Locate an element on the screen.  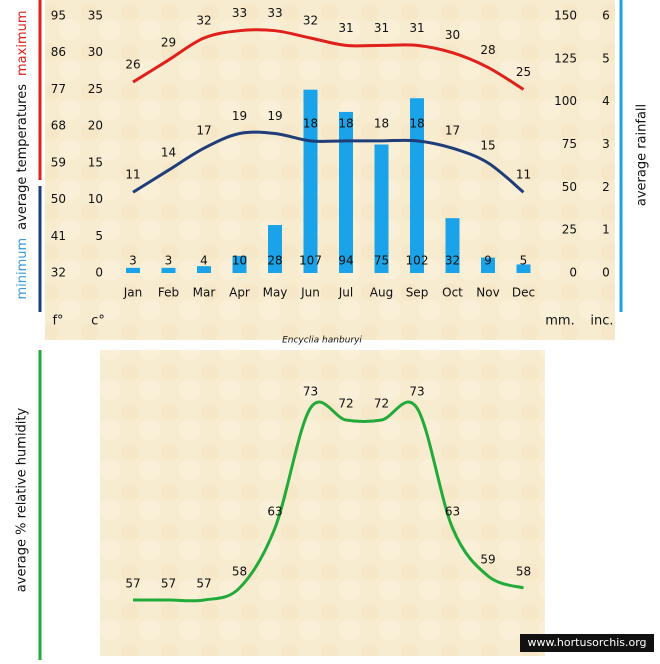
x-tick-label: Aug is located at coordinates (381, 293).